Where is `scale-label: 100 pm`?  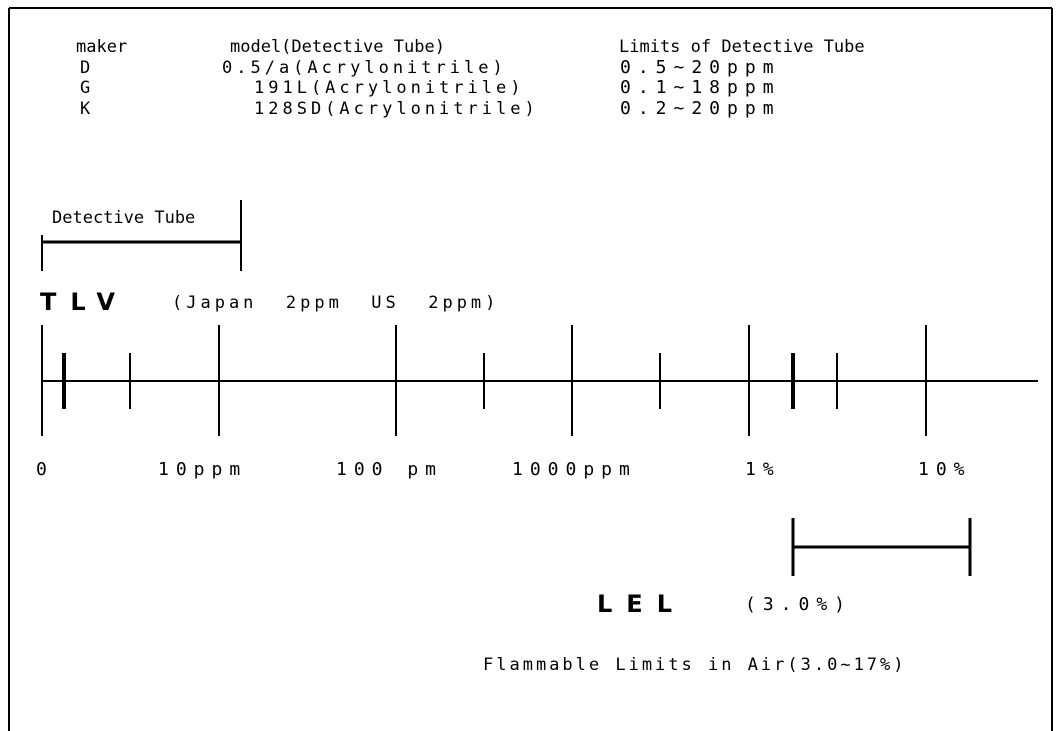 scale-label: 100 pm is located at coordinates (389, 469).